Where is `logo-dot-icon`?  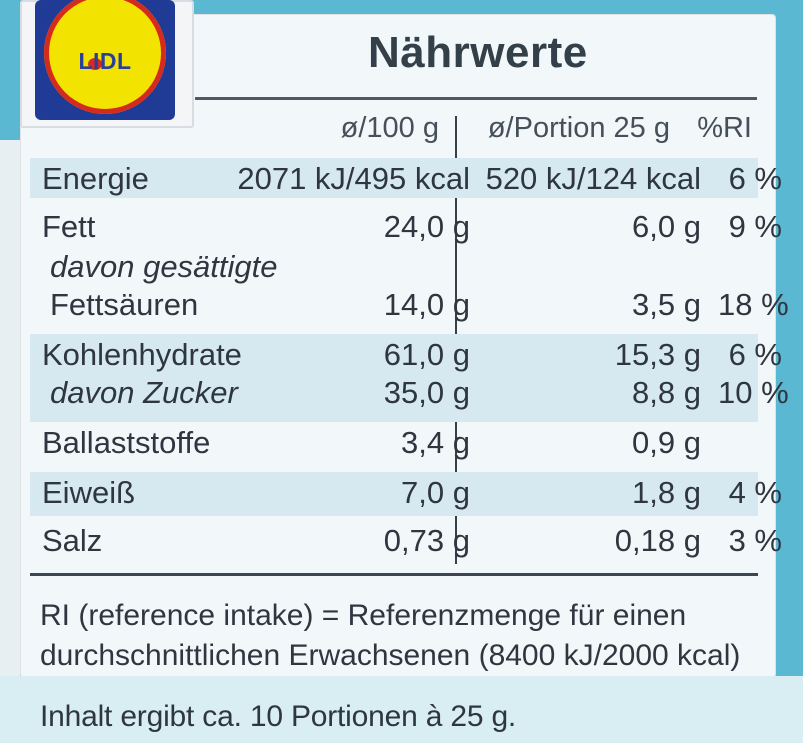
logo-dot-icon is located at coordinates (95, 64).